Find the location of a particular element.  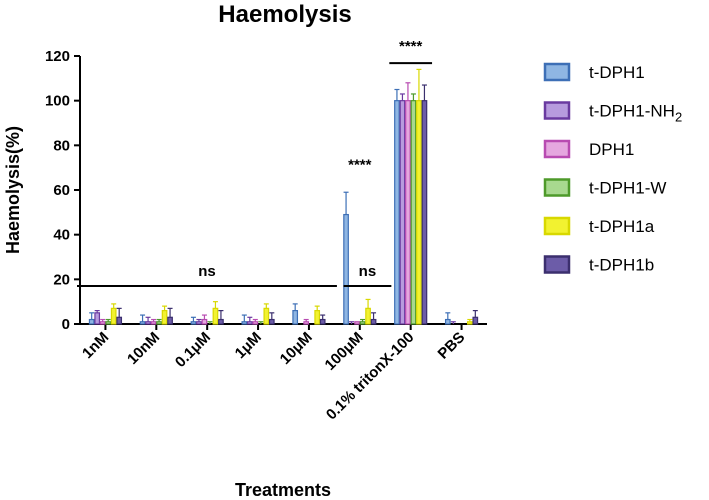

legend-label: t-DPH1b is located at coordinates (621, 265).